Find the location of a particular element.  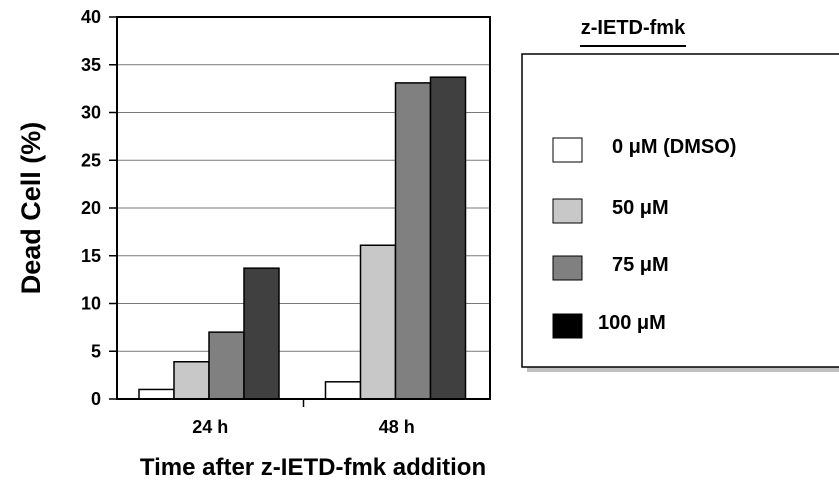

y-tick-label: 35 is located at coordinates (91, 65).